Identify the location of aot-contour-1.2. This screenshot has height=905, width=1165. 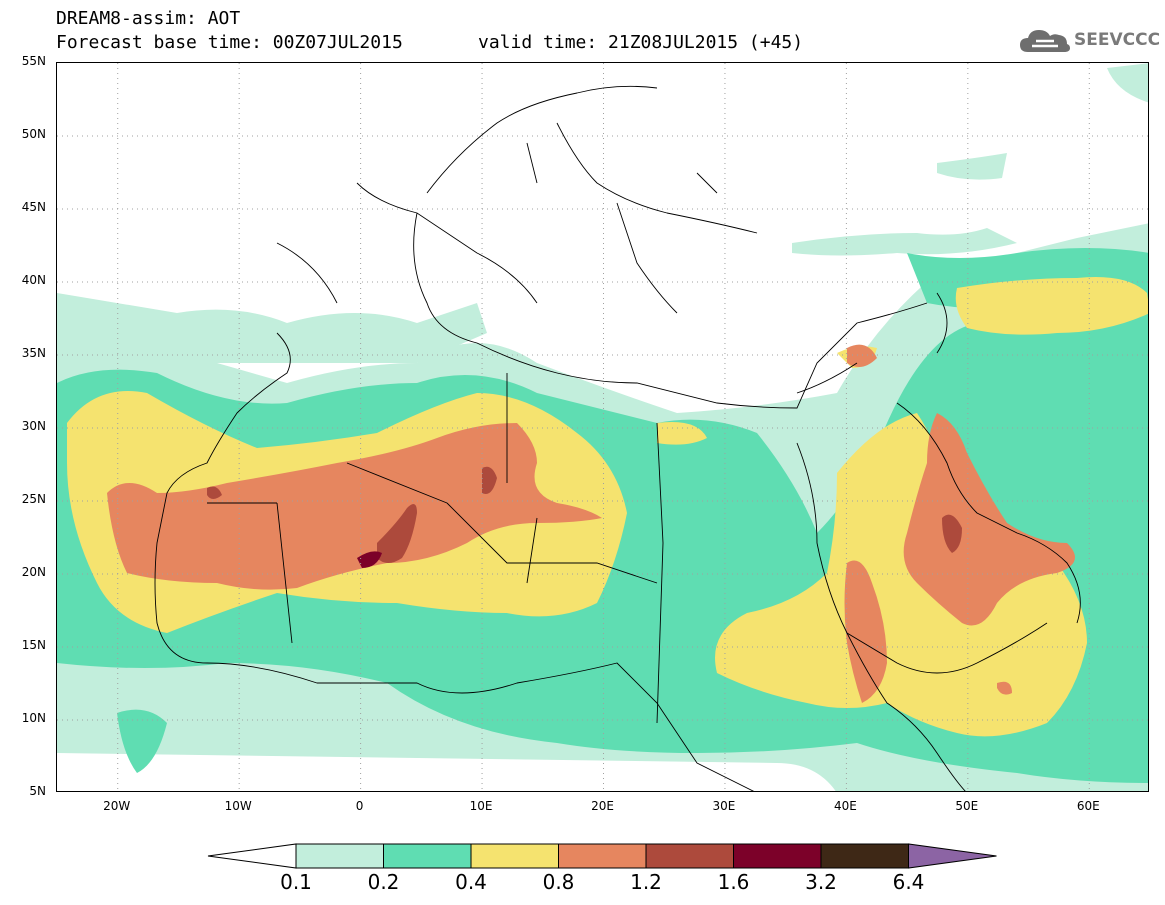
(584, 514).